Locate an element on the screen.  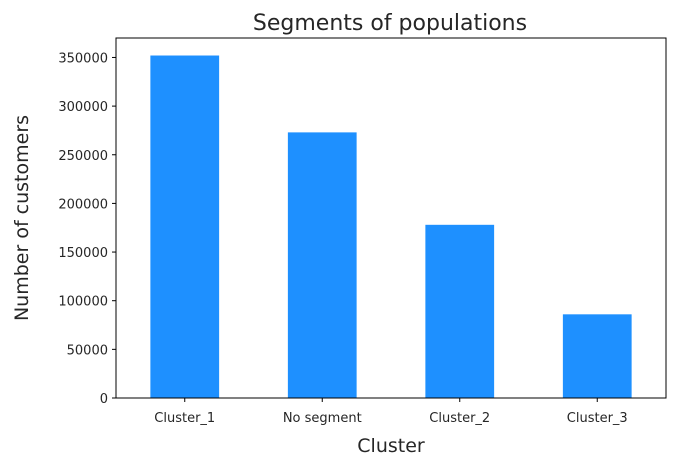
bar-no-segment is located at coordinates (322, 265).